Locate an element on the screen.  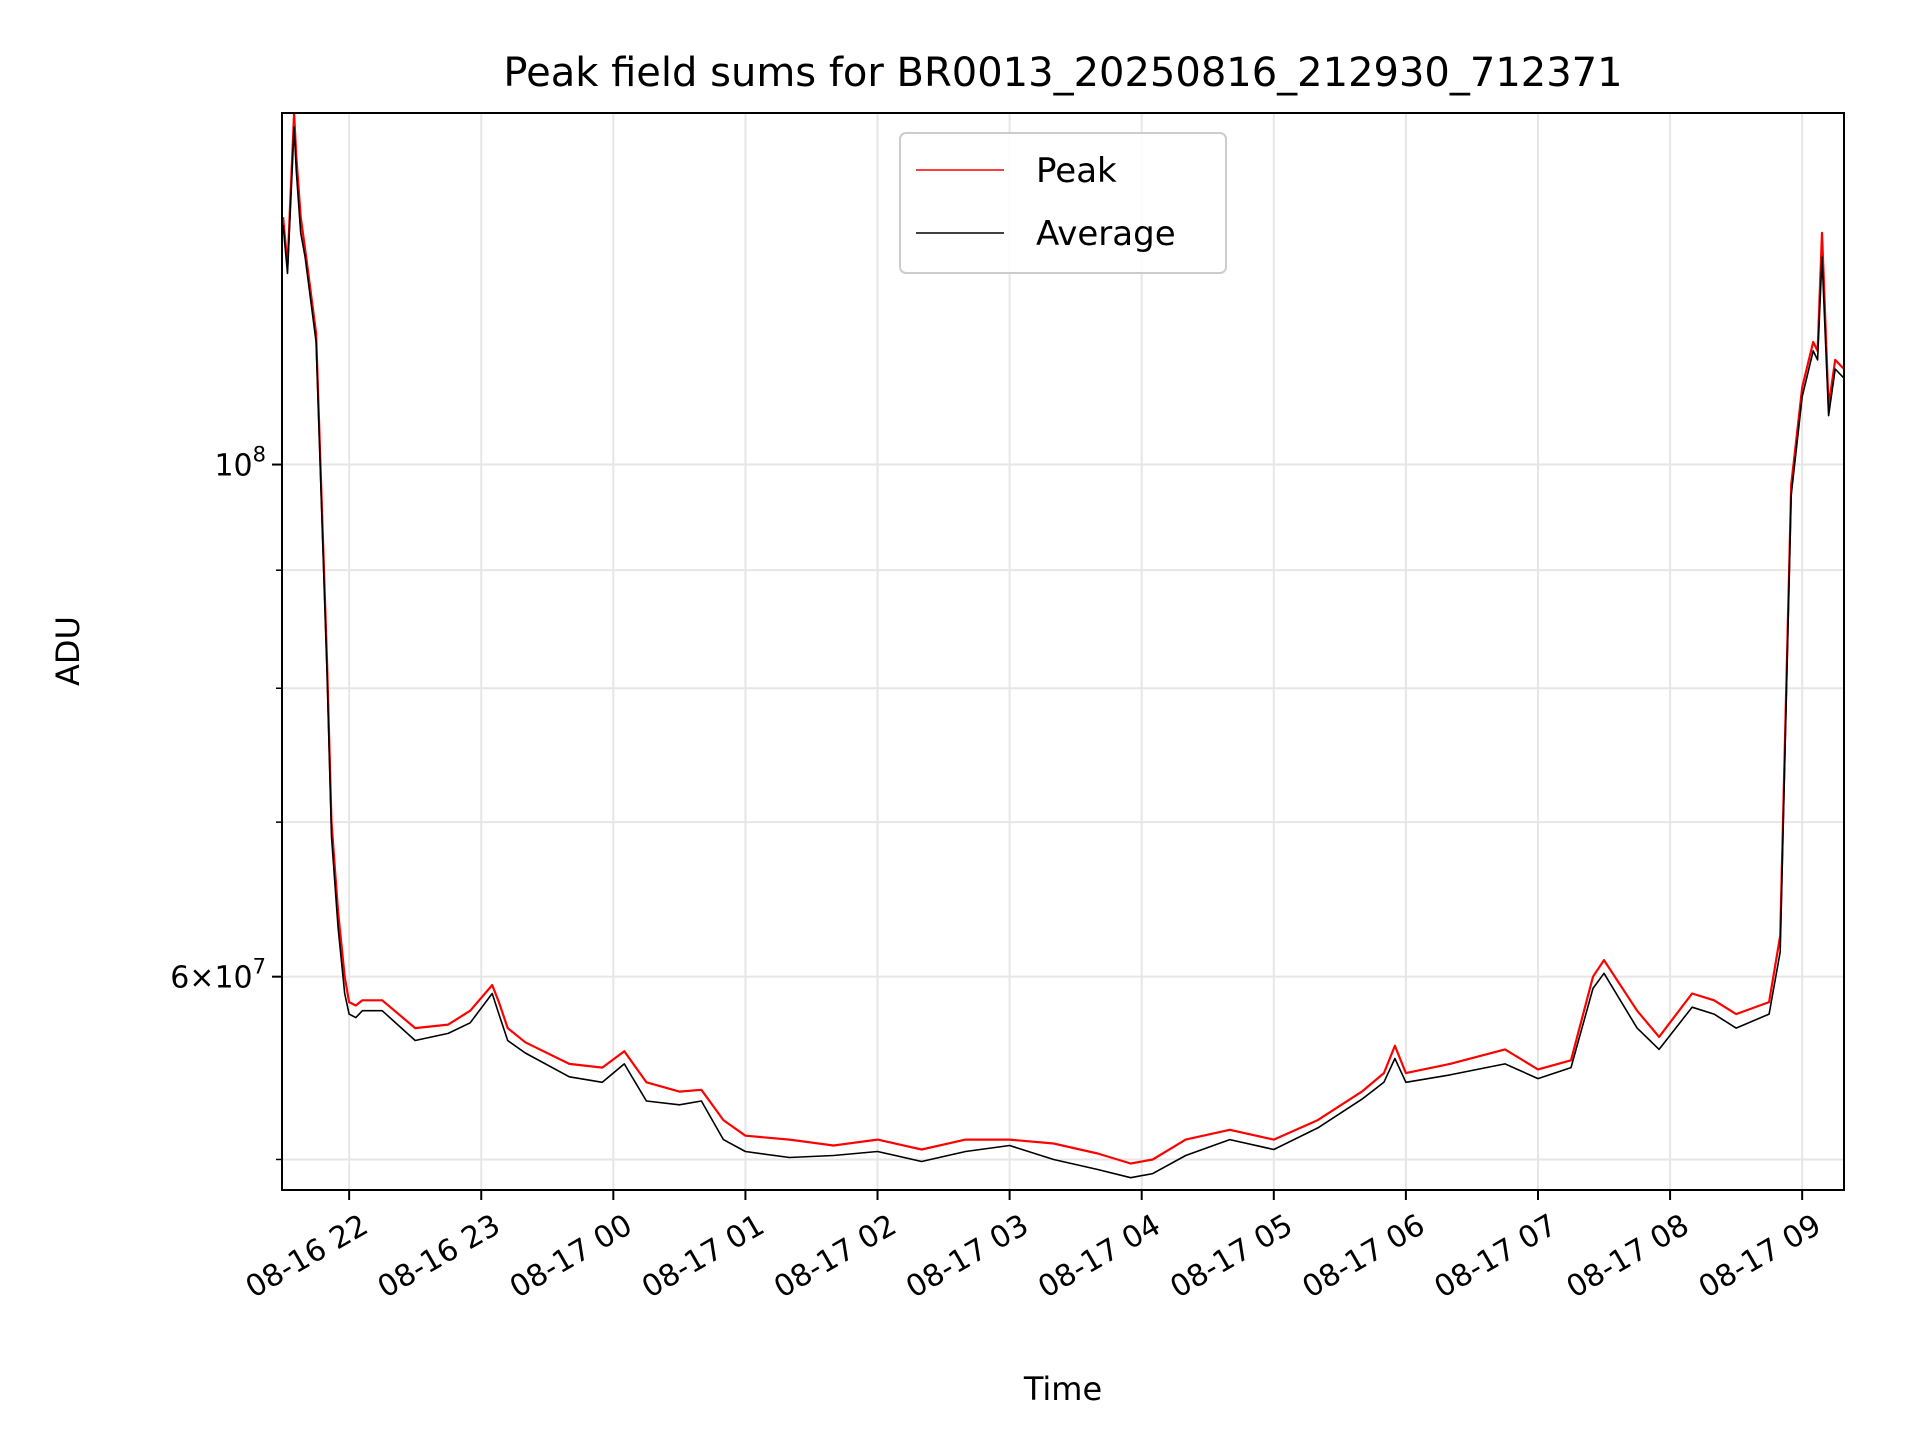
x-tick-label: 08-17 02 is located at coordinates (835, 1257).